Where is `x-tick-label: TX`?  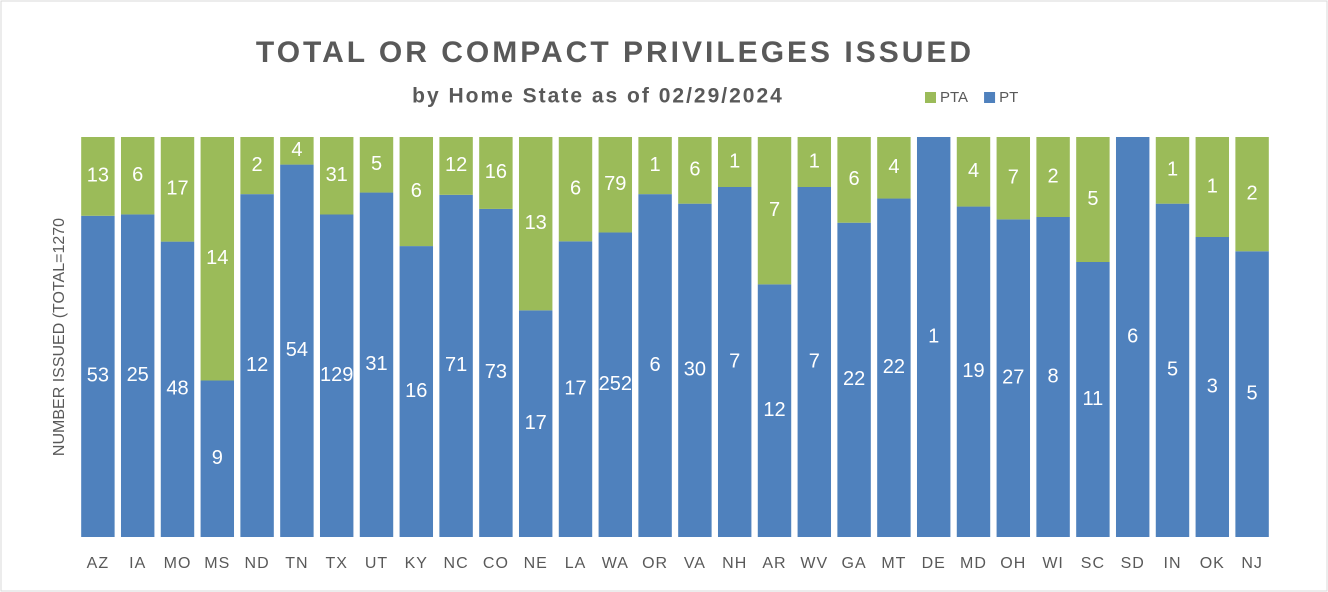 x-tick-label: TX is located at coordinates (336, 563).